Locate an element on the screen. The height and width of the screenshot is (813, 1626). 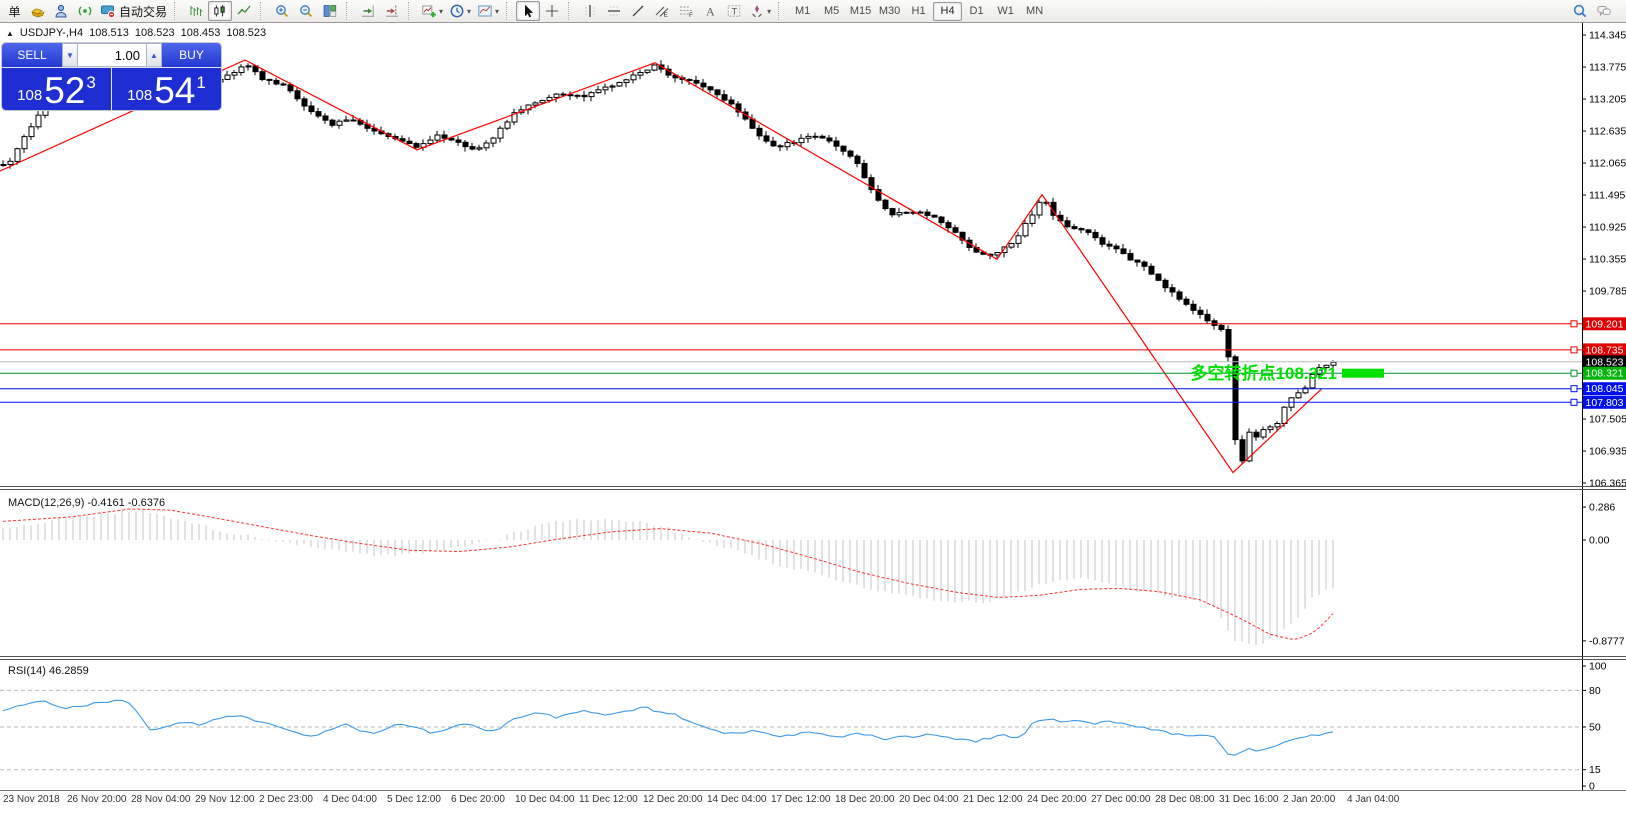
bar-chart-button is located at coordinates (196, 11).